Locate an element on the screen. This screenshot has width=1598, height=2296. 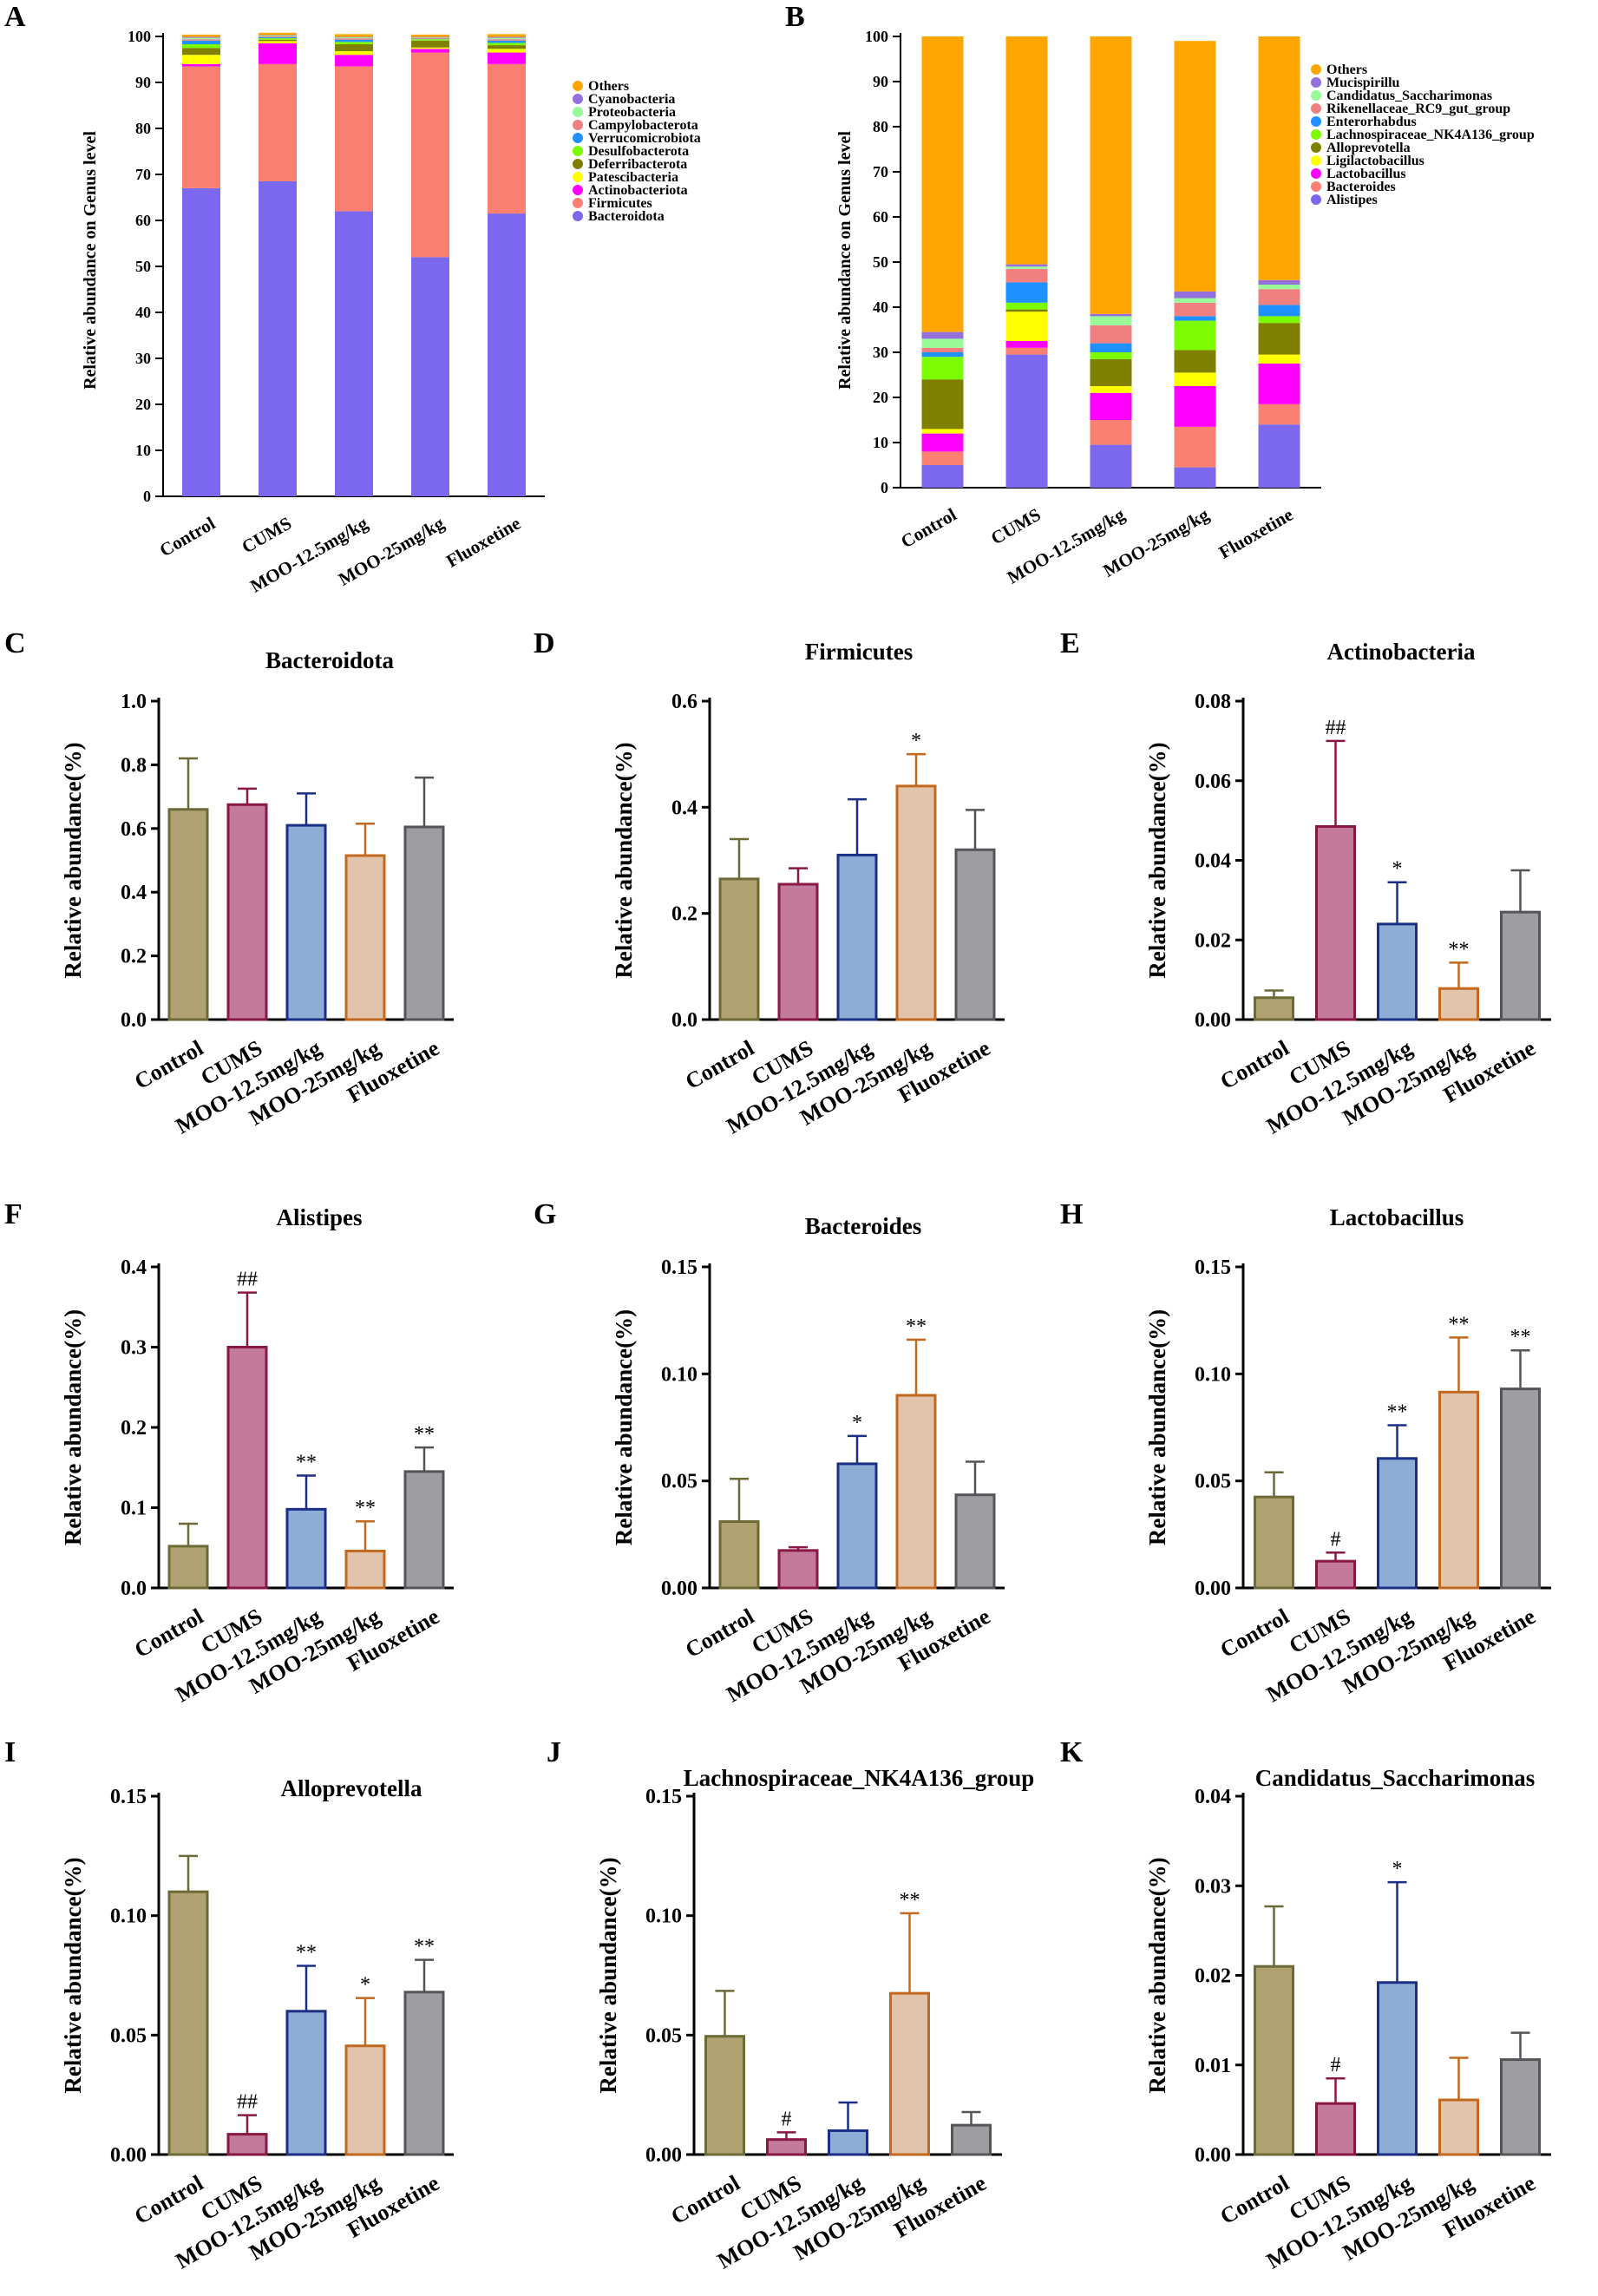
x-tick-label: CUMS is located at coordinates (1016, 526).